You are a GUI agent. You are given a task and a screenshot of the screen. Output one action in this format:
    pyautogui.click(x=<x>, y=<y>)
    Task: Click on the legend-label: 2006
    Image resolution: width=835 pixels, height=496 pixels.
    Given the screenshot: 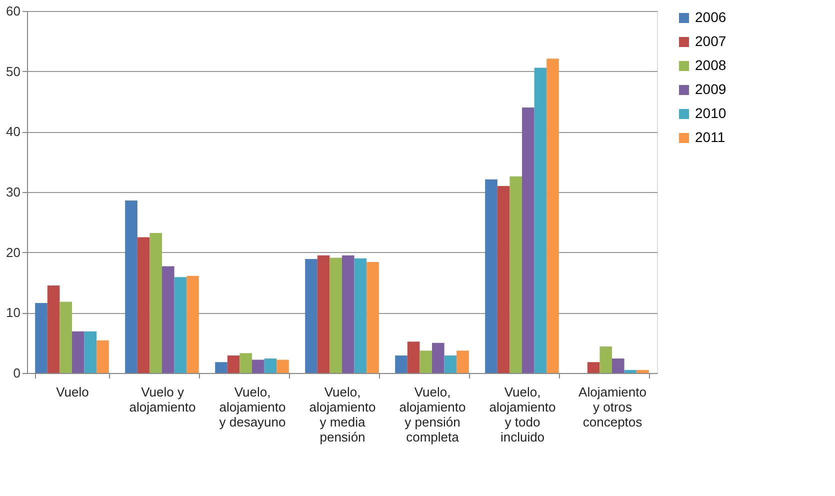 What is the action you would take?
    pyautogui.click(x=710, y=17)
    